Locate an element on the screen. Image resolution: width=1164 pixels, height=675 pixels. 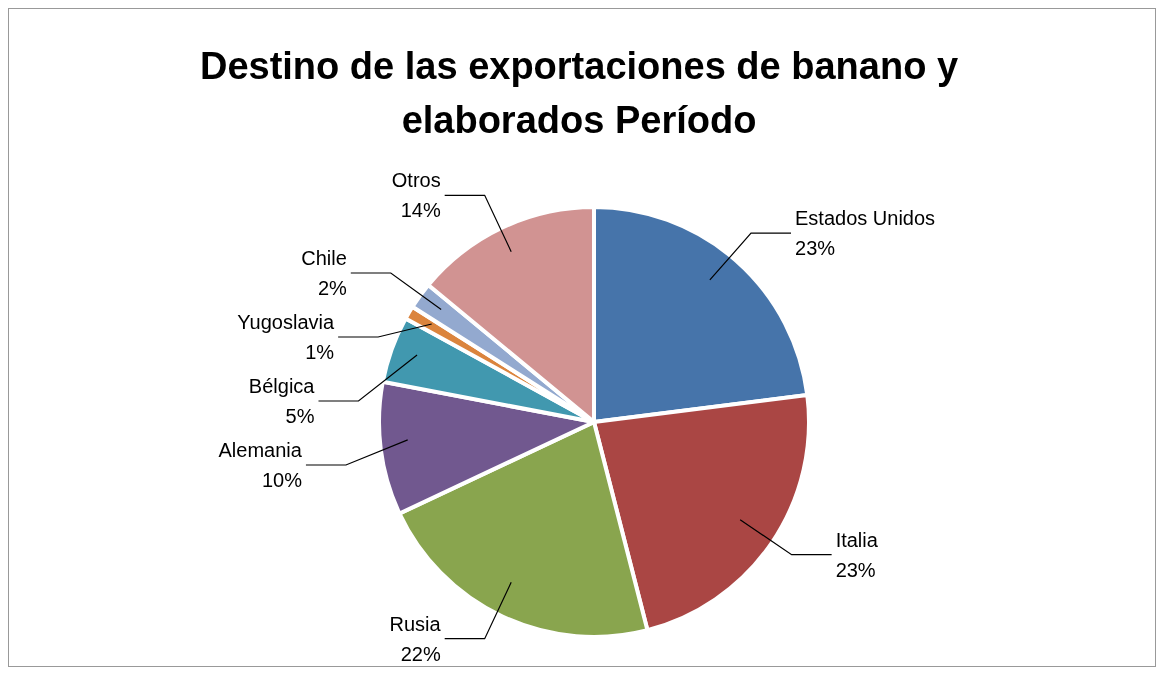
data-label: 14% is located at coordinates (420, 210).